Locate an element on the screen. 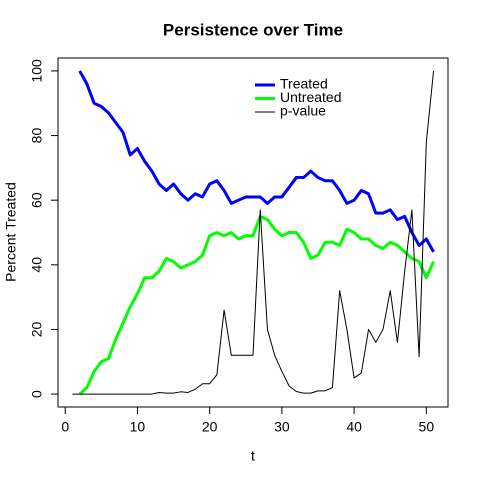 The image size is (480, 480). x-tick-label: 10 is located at coordinates (138, 427).